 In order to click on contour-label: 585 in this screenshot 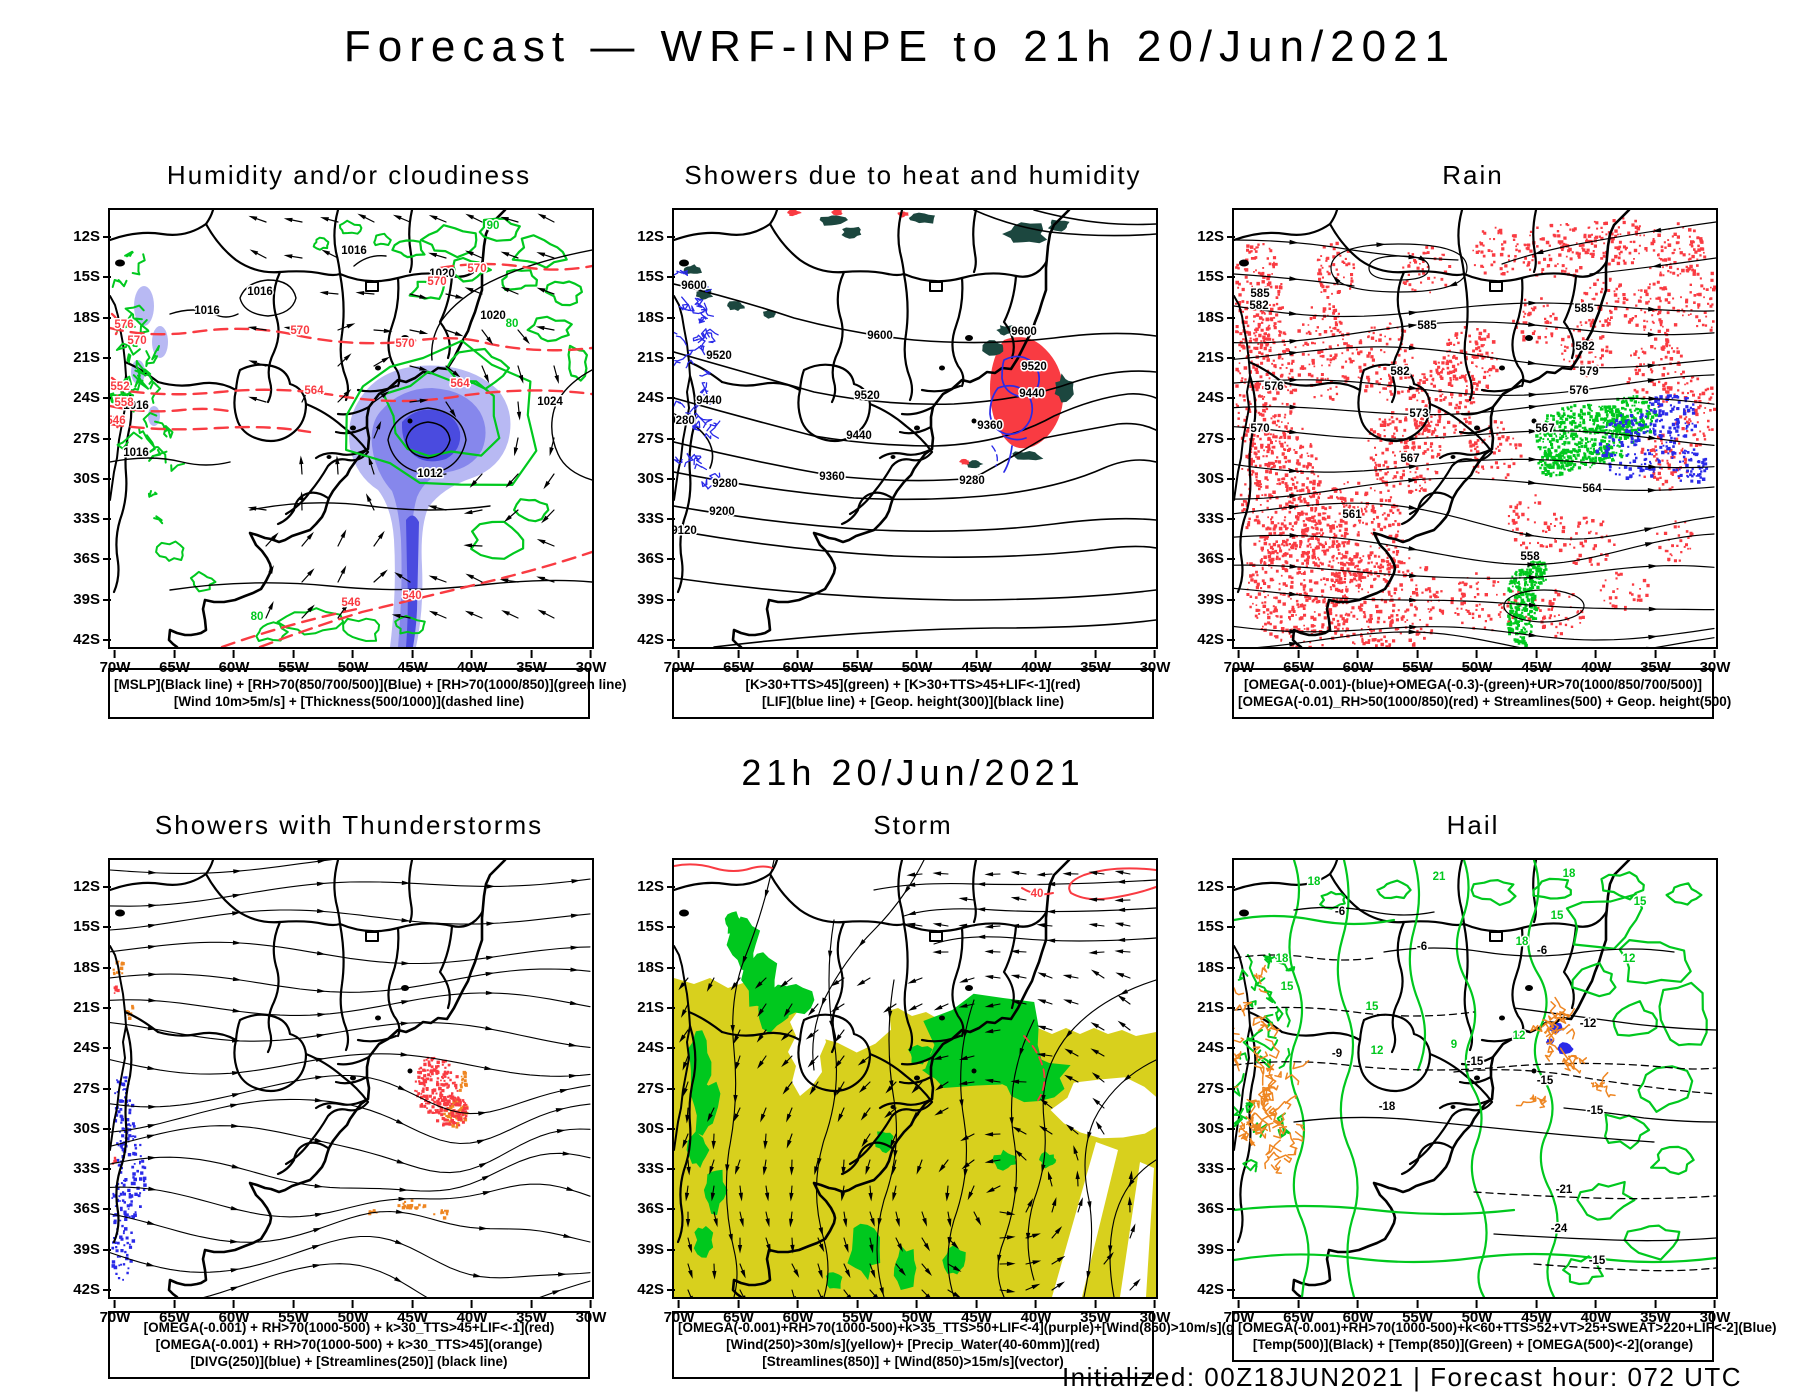, I will do `click(1260, 294)`.